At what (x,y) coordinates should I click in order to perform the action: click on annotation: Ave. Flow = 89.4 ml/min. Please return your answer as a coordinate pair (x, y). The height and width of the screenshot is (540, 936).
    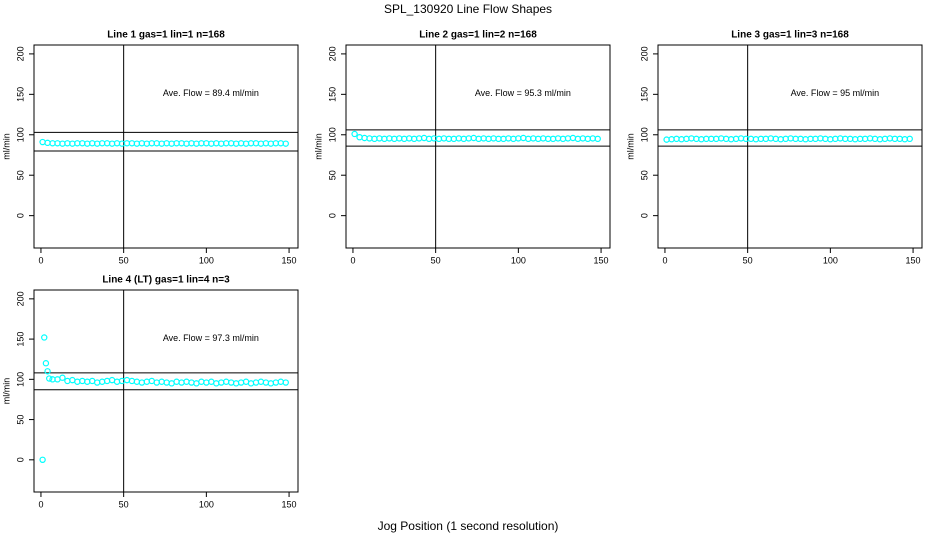
    Looking at the image, I should click on (211, 93).